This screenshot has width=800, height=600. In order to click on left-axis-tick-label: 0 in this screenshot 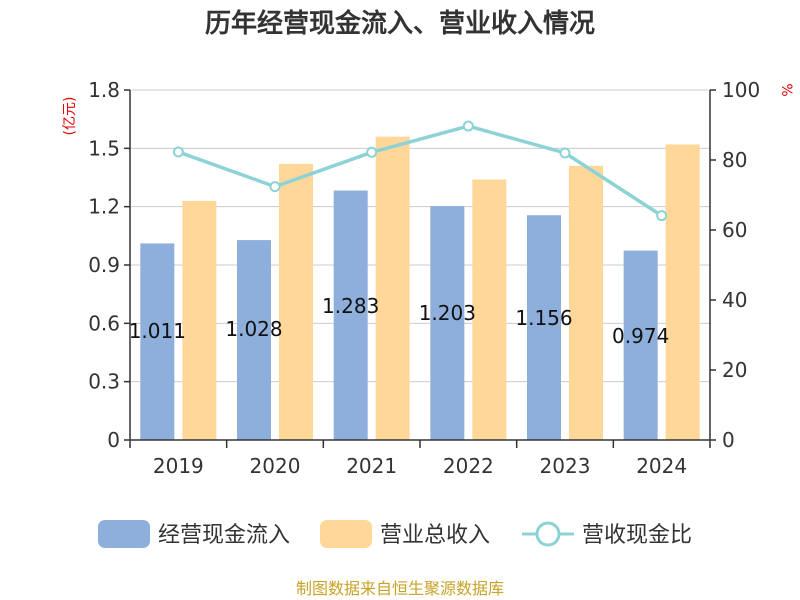, I will do `click(113, 440)`.